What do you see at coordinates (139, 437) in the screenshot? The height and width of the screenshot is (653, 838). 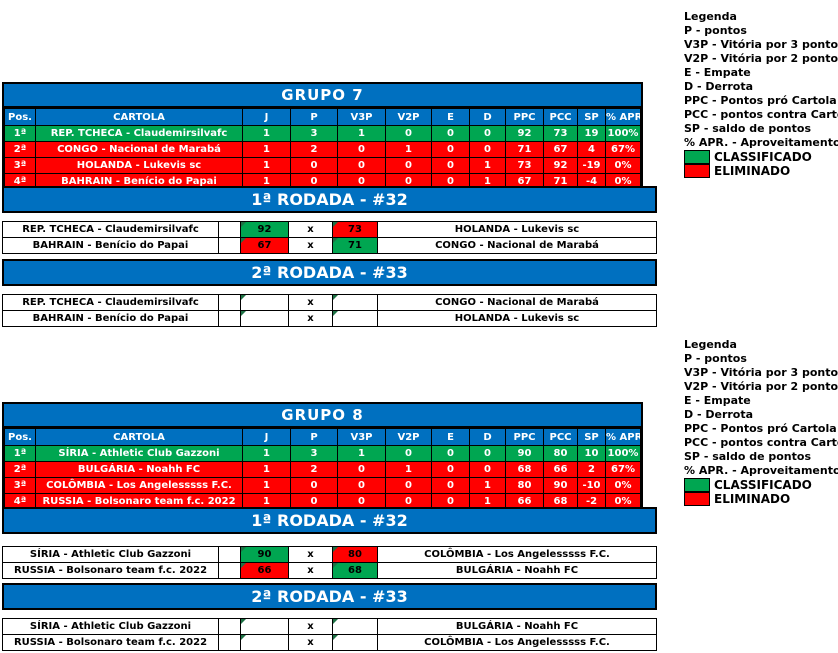 I see `header-cartola: CARTOLA` at bounding box center [139, 437].